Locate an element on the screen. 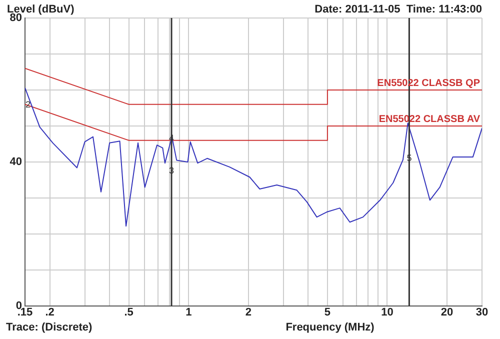 The height and width of the screenshot is (339, 500). y-tick-label: 40 is located at coordinates (16, 162).